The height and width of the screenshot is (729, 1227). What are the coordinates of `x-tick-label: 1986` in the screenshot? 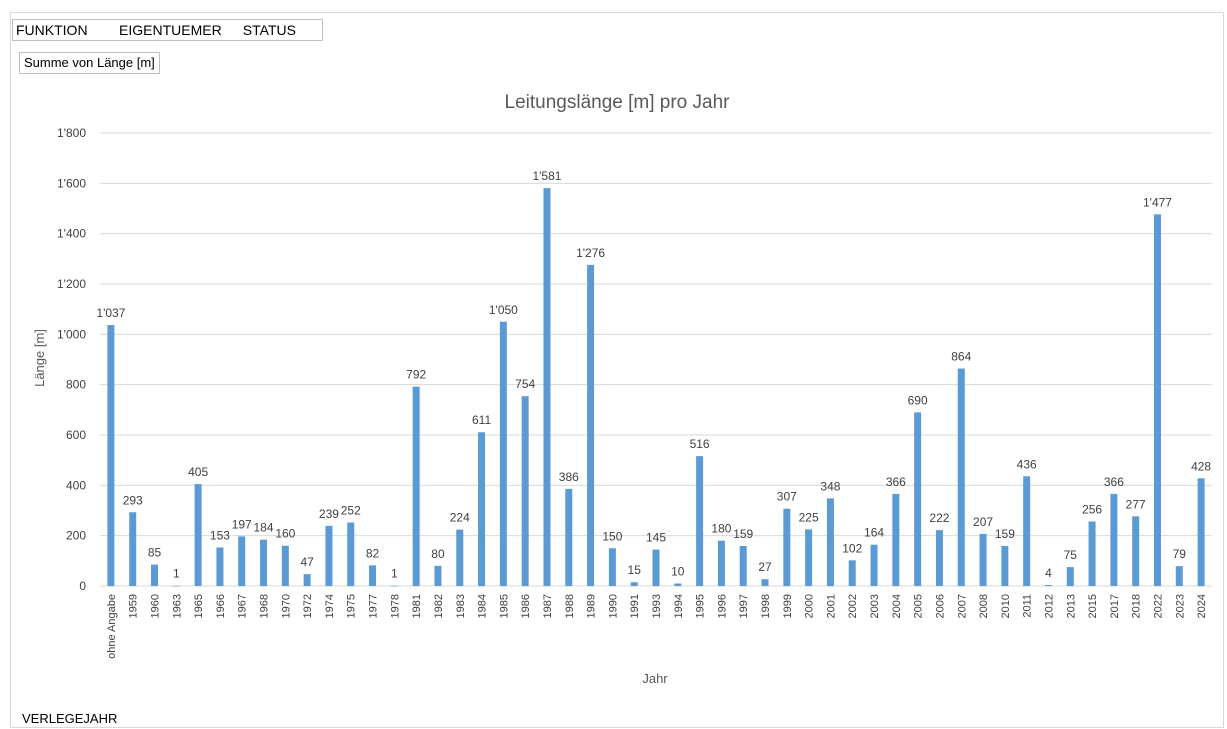 It's located at (526, 606).